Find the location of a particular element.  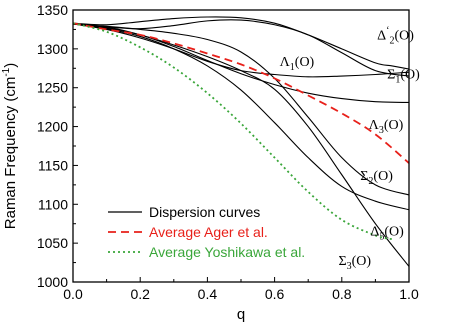

branch-label: Σ3(O) is located at coordinates (354, 263).